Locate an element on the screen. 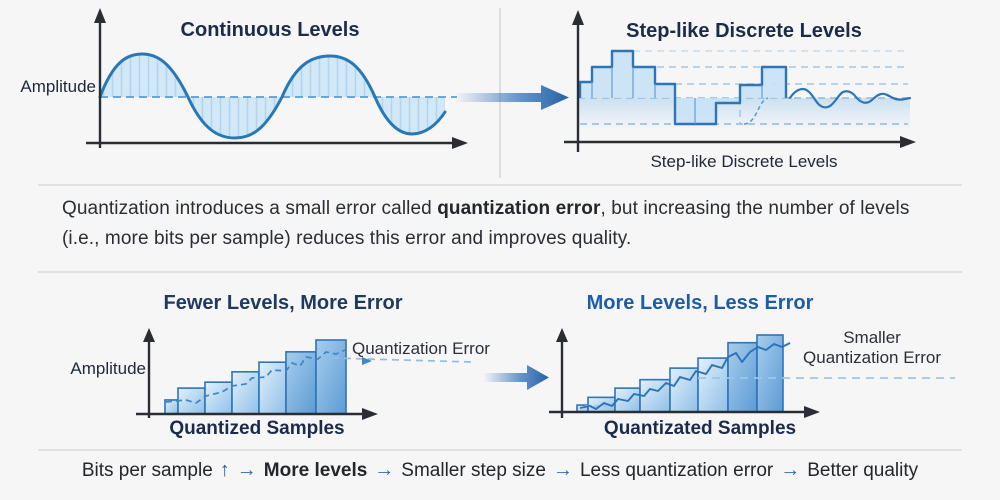  signal-line-zigzag is located at coordinates (685, 376).